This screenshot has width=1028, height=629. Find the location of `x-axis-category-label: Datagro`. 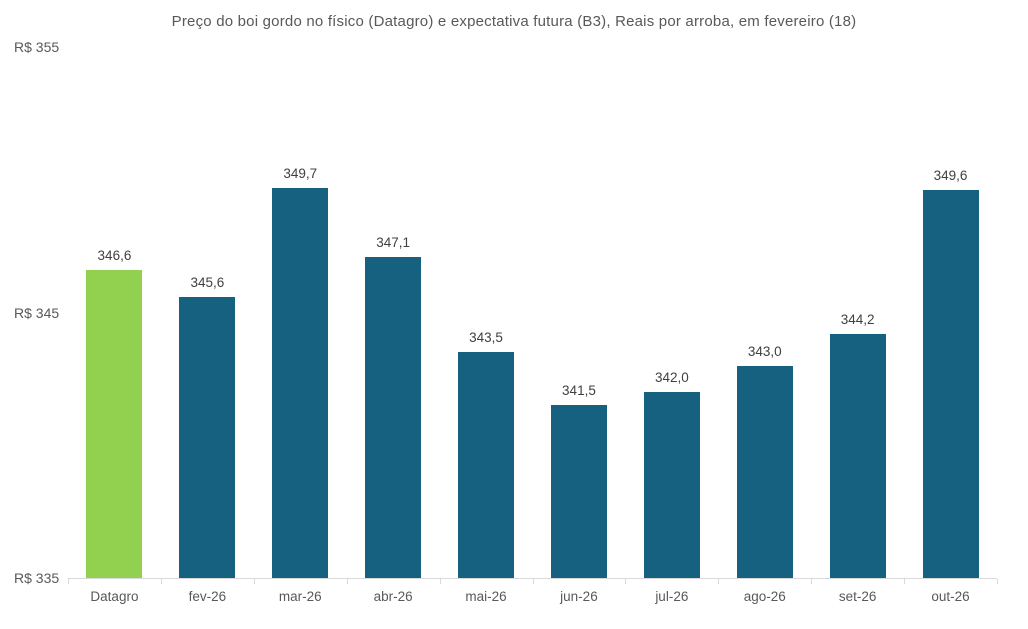

x-axis-category-label: Datagro is located at coordinates (114, 596).